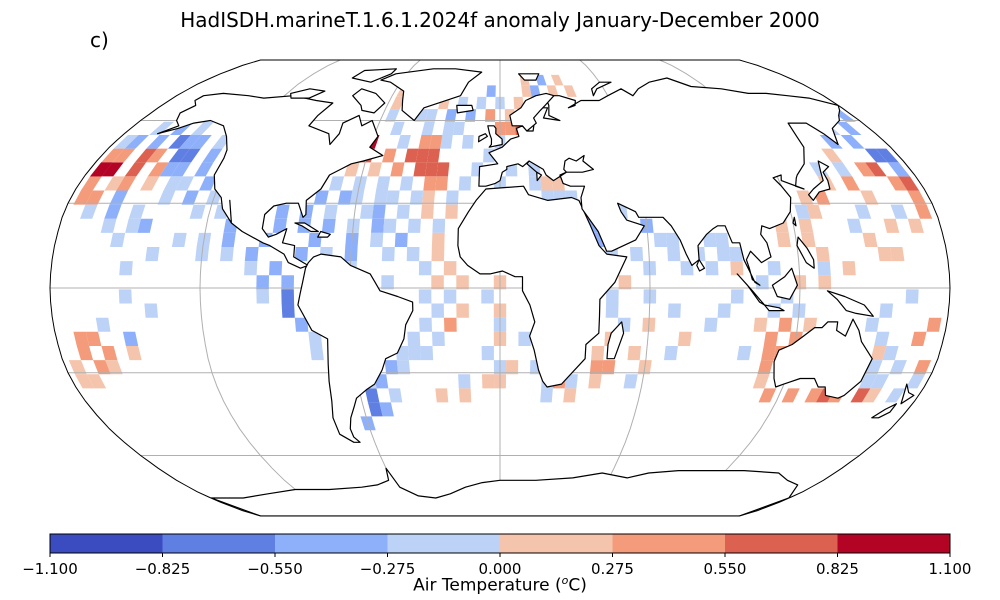 The image size is (1000, 600). What do you see at coordinates (529, 77) in the screenshot?
I see `land-svalbard` at bounding box center [529, 77].